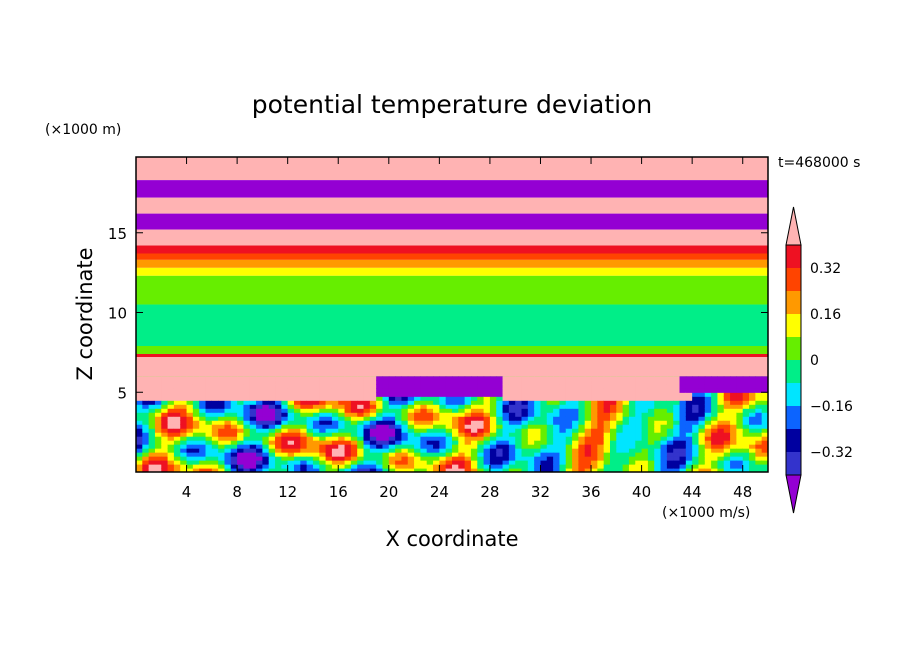 Image resolution: width=904 pixels, height=654 pixels. Describe the element at coordinates (452, 169) in the screenshot. I see `contour-band` at that location.